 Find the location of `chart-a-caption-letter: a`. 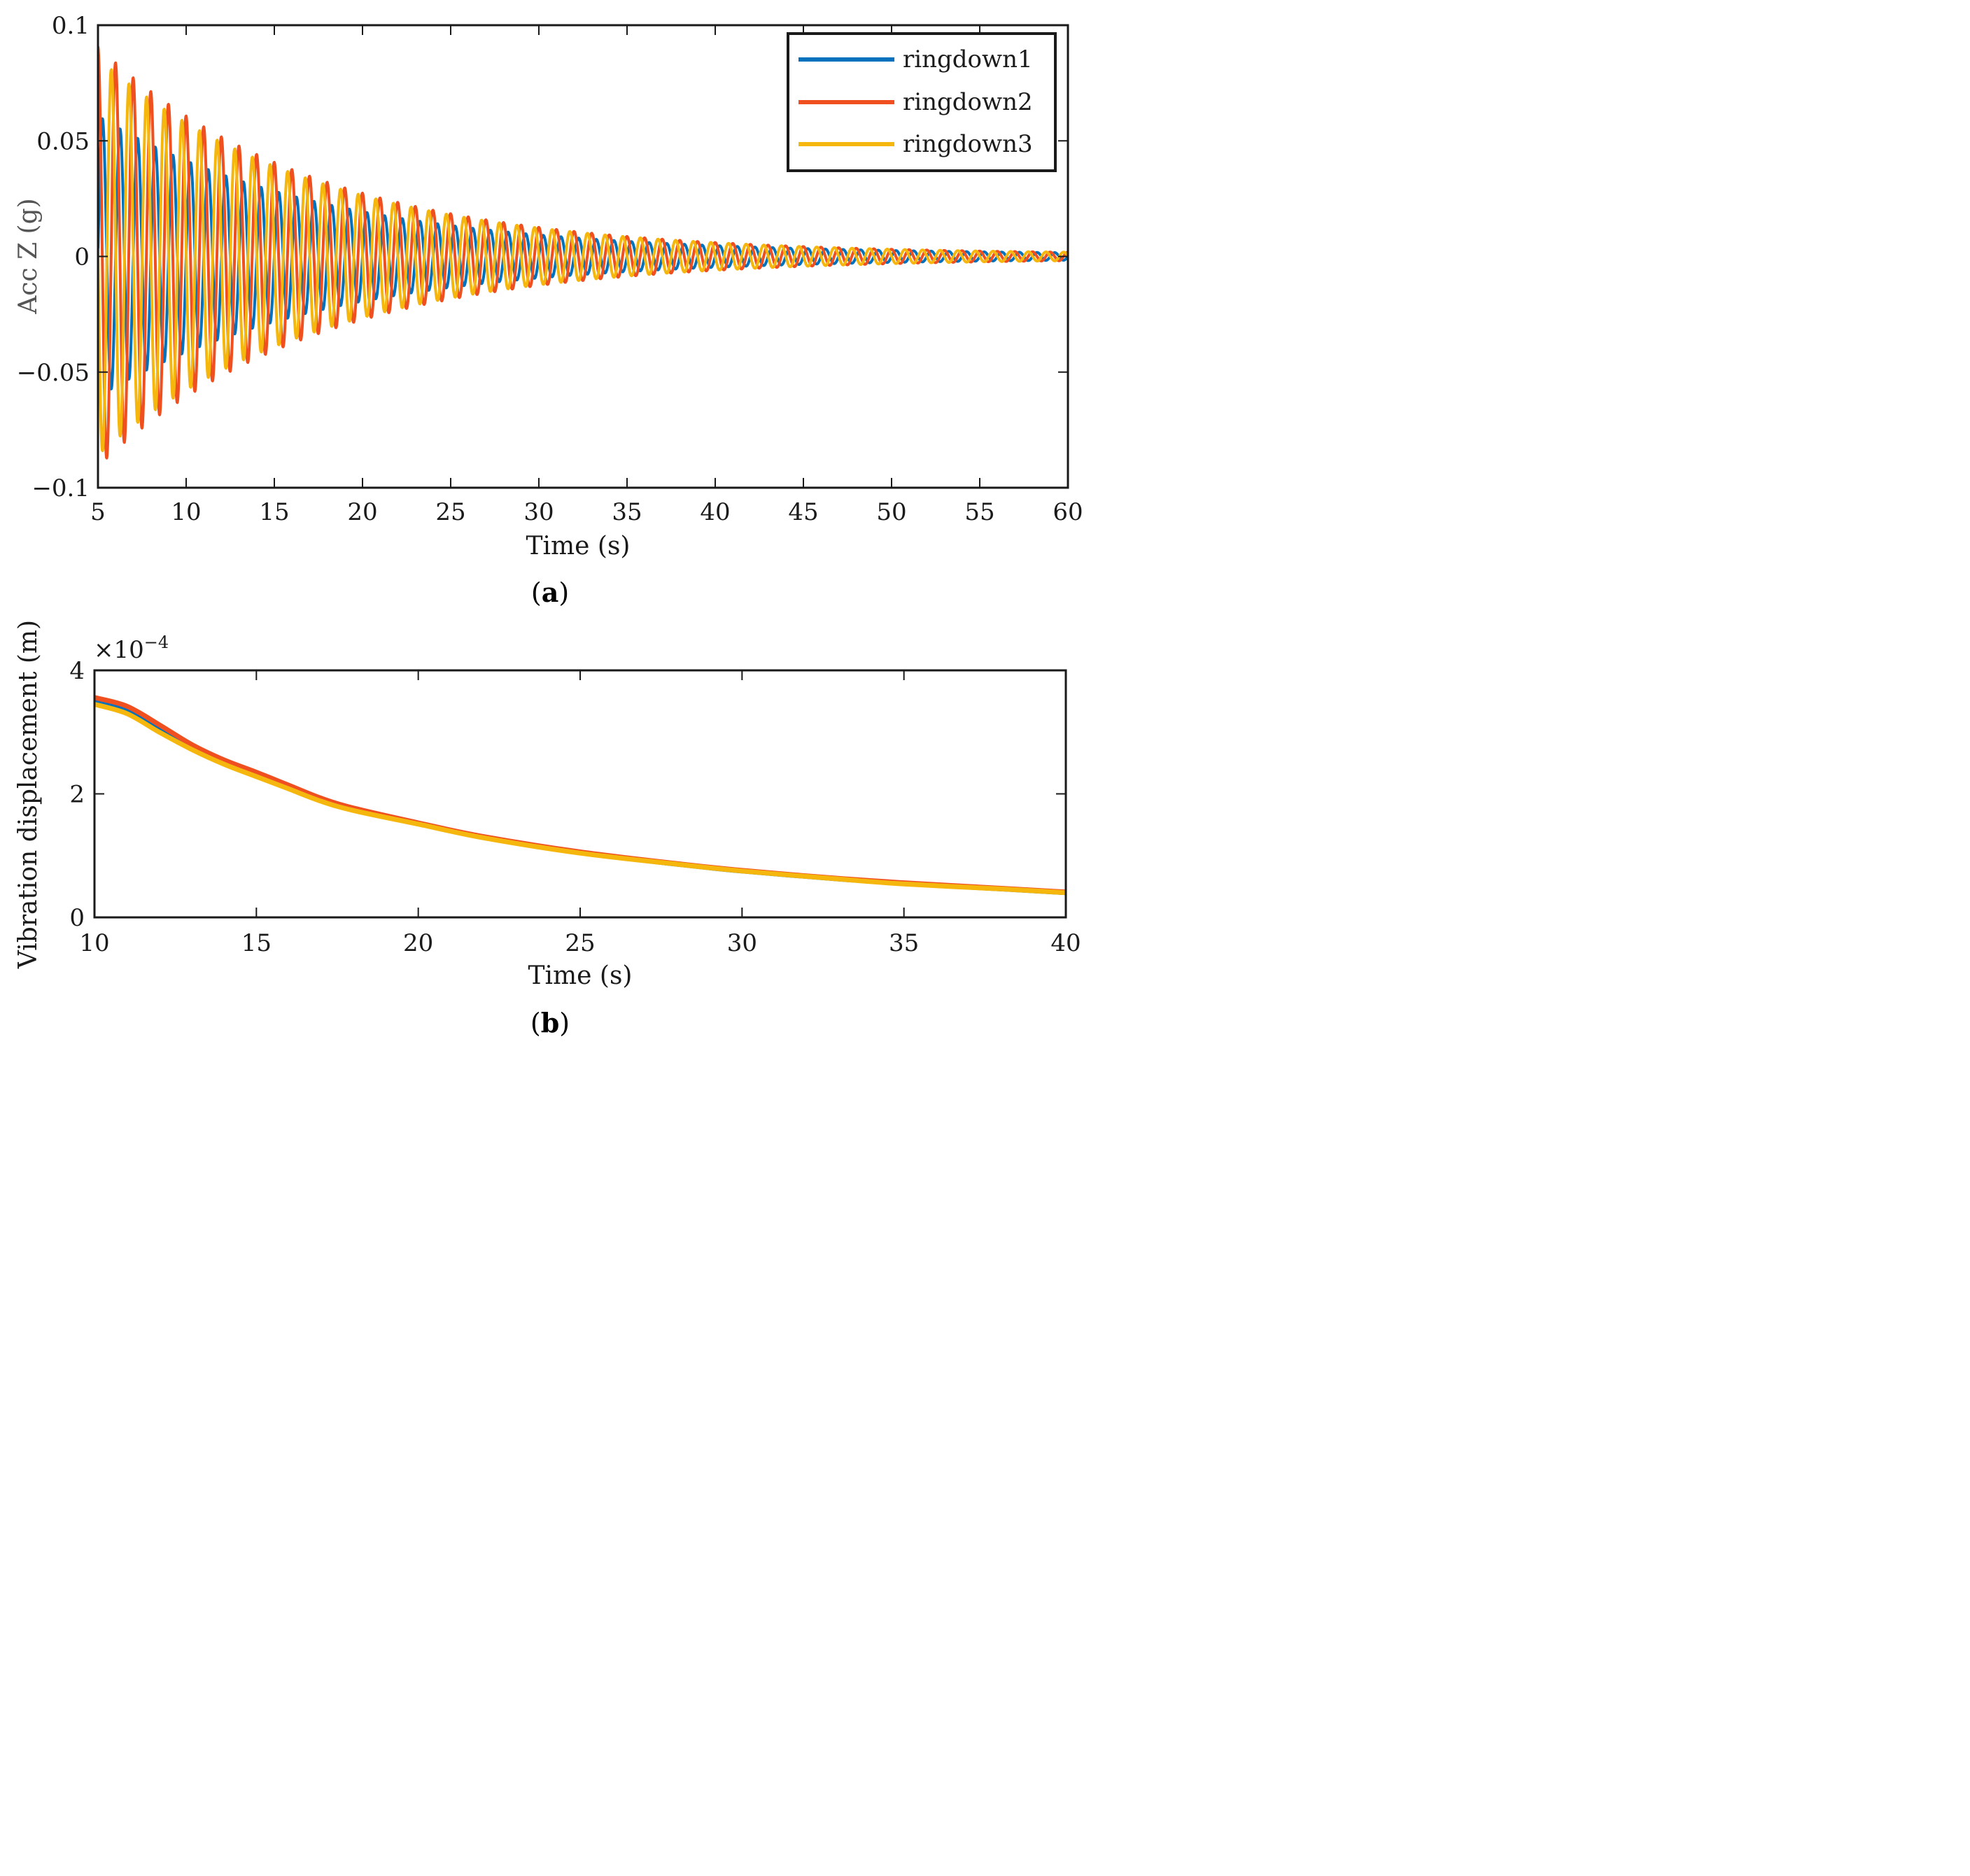

chart-a-caption-letter: a is located at coordinates (550, 593).